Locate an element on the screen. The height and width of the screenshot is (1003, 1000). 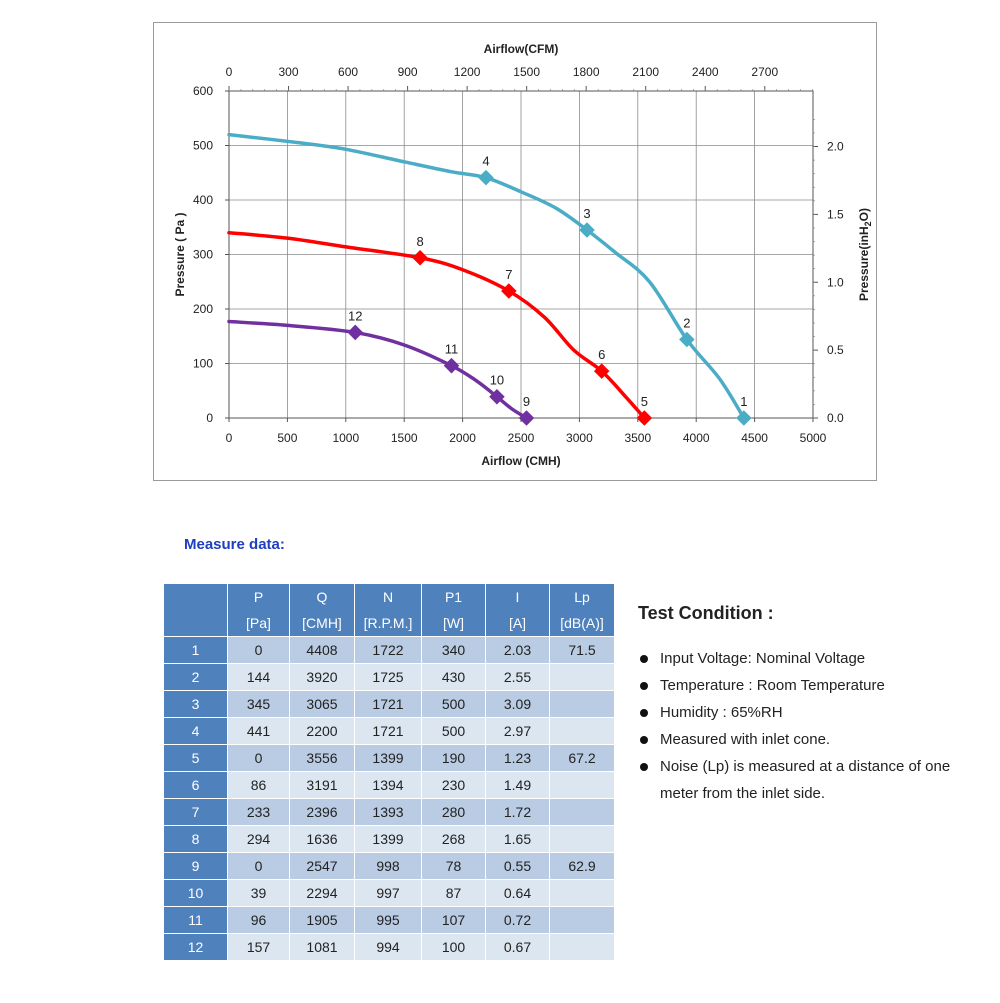
top-tick-label: 1800 is located at coordinates (586, 72).